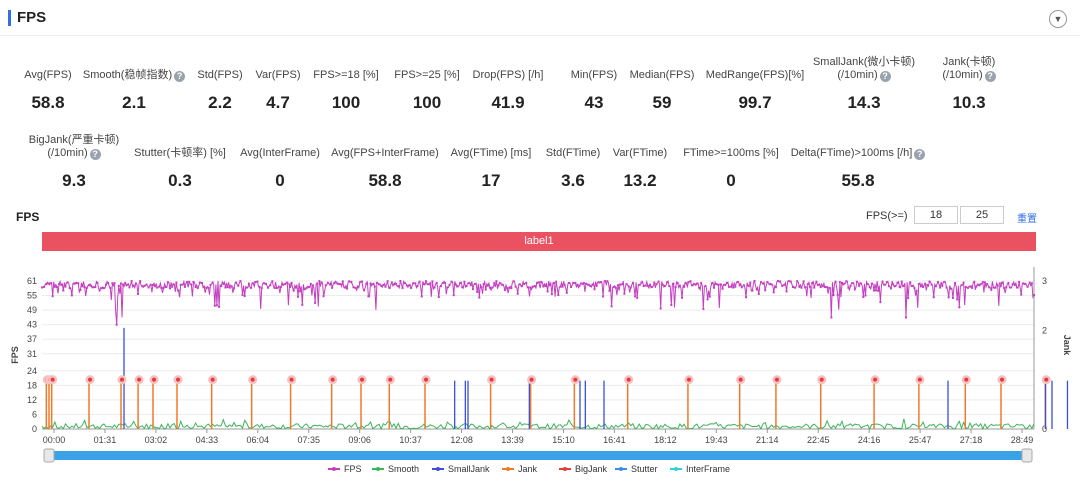 This screenshot has width=1080, height=481. Describe the element at coordinates (395, 469) in the screenshot. I see `legend-item-smooth: Smooth` at that location.